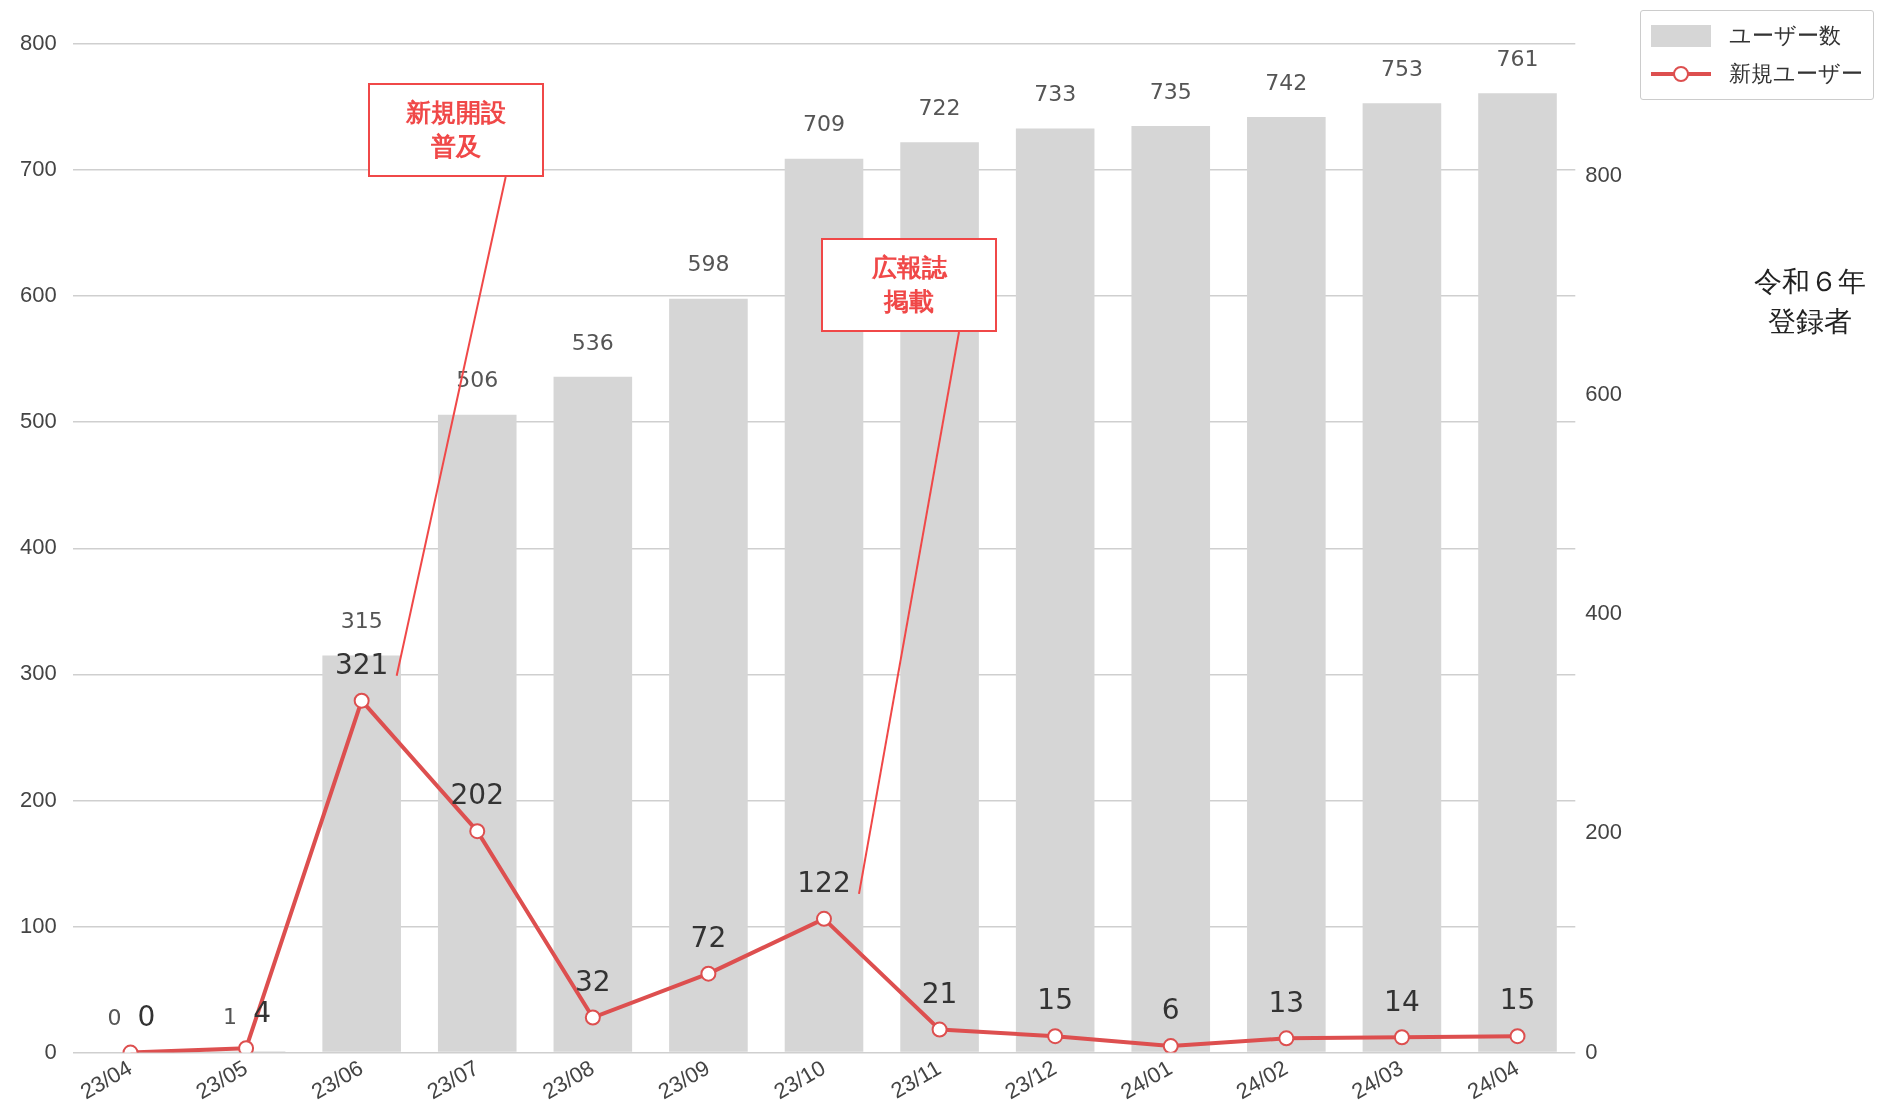 This screenshot has height=1115, width=1882. I want to click on annotation: 広報誌掲載, so click(909, 285).